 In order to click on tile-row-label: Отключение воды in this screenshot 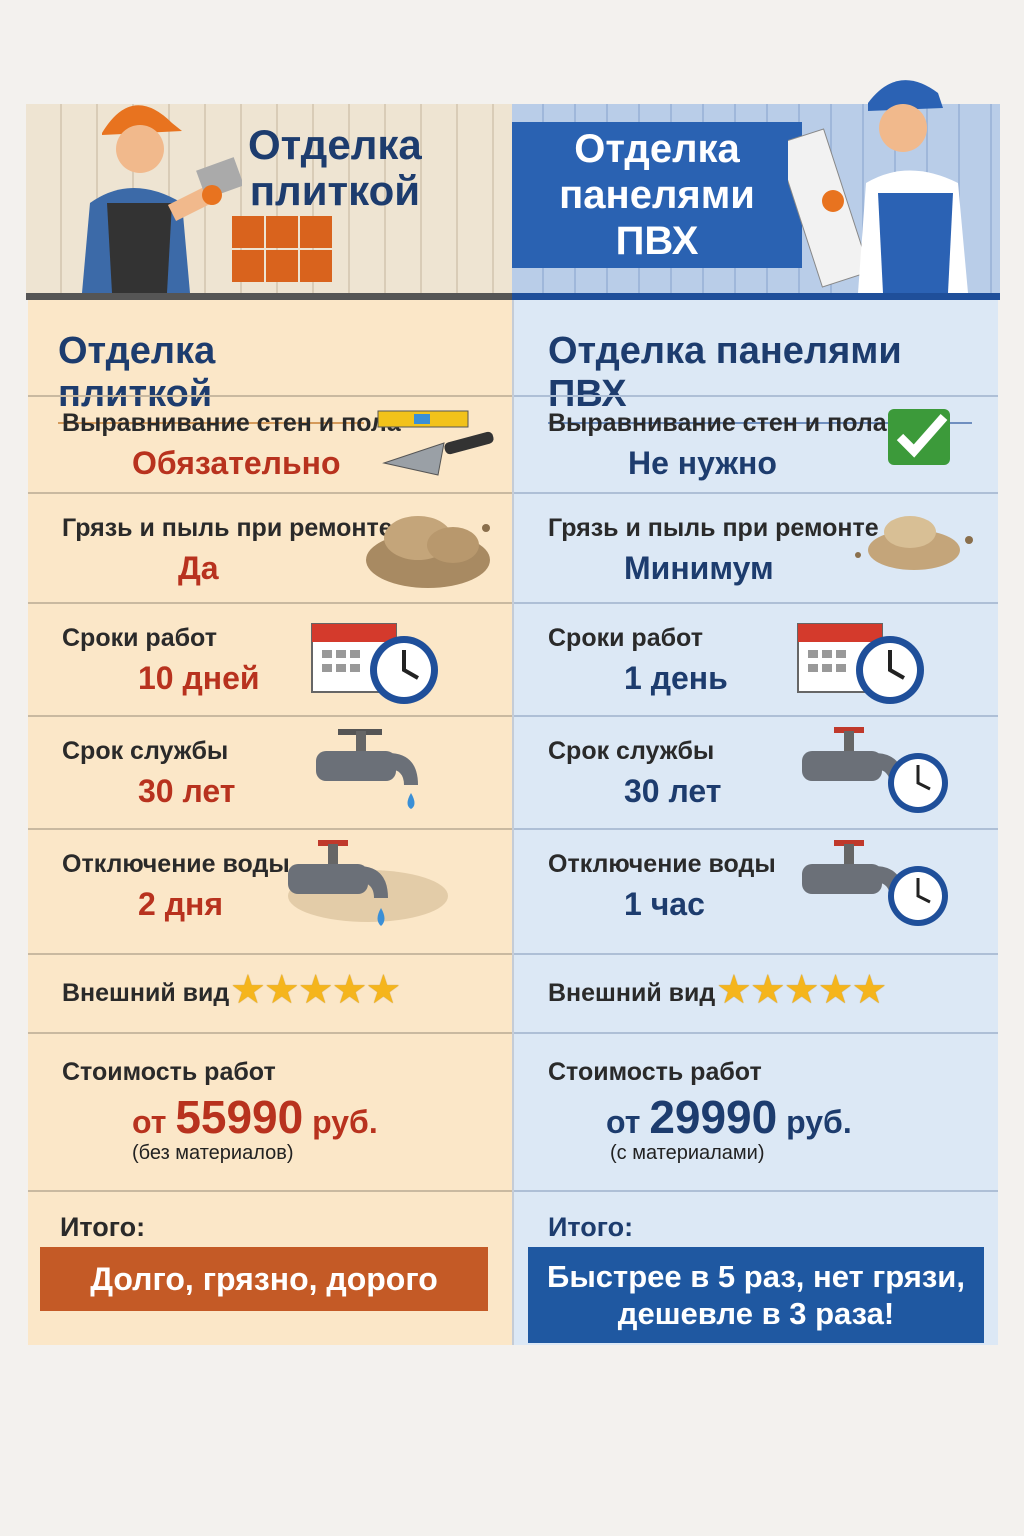, I will do `click(176, 864)`.